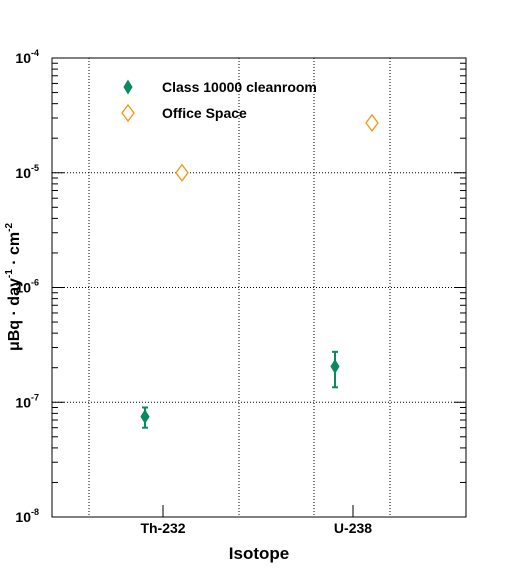 The image size is (518, 580). I want to click on y-tick-exp: -5, so click(35, 168).